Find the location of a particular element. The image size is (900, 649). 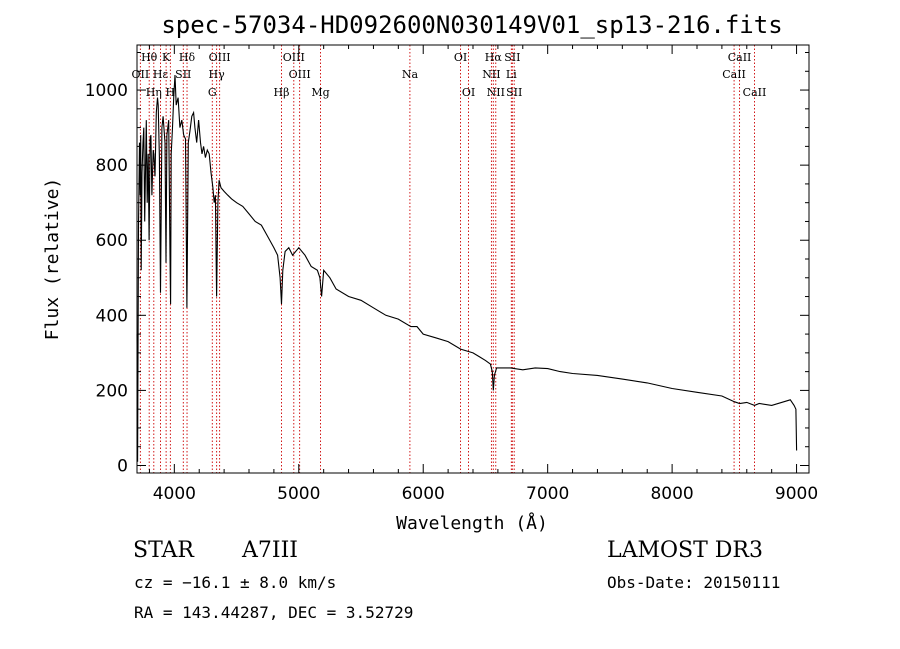

x-tick-label: 9000 is located at coordinates (796, 494).